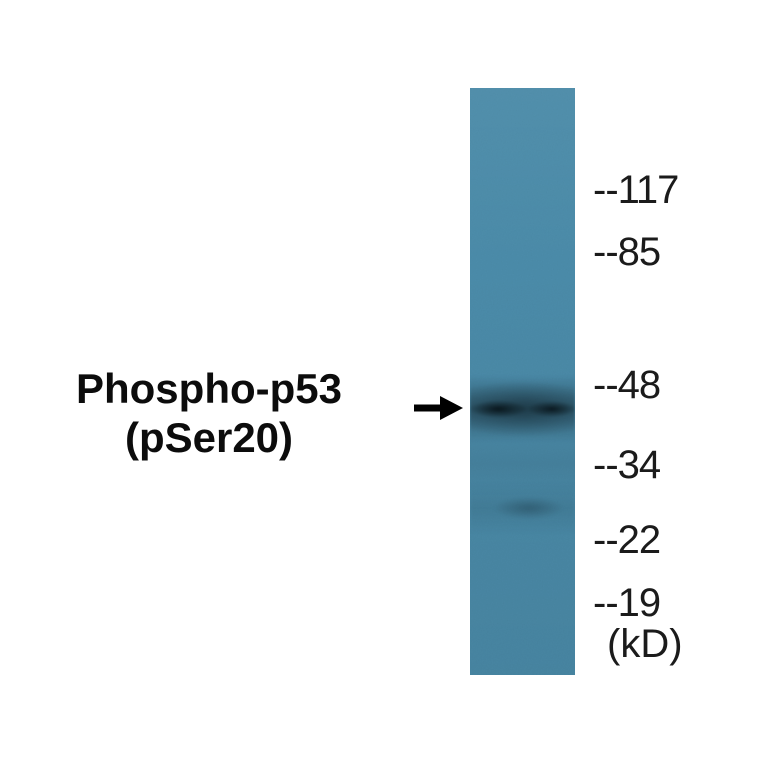 This screenshot has height=764, width=764. I want to click on lane-noise-texture, so click(522, 381).